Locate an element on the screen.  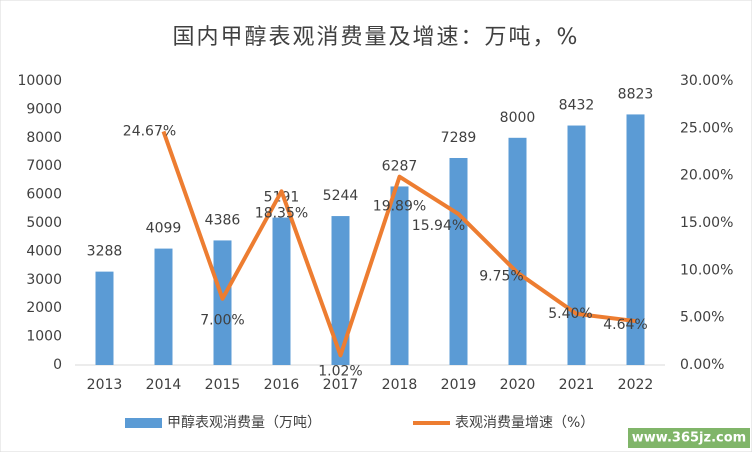
line-value-label: 24.67% is located at coordinates (149, 131).